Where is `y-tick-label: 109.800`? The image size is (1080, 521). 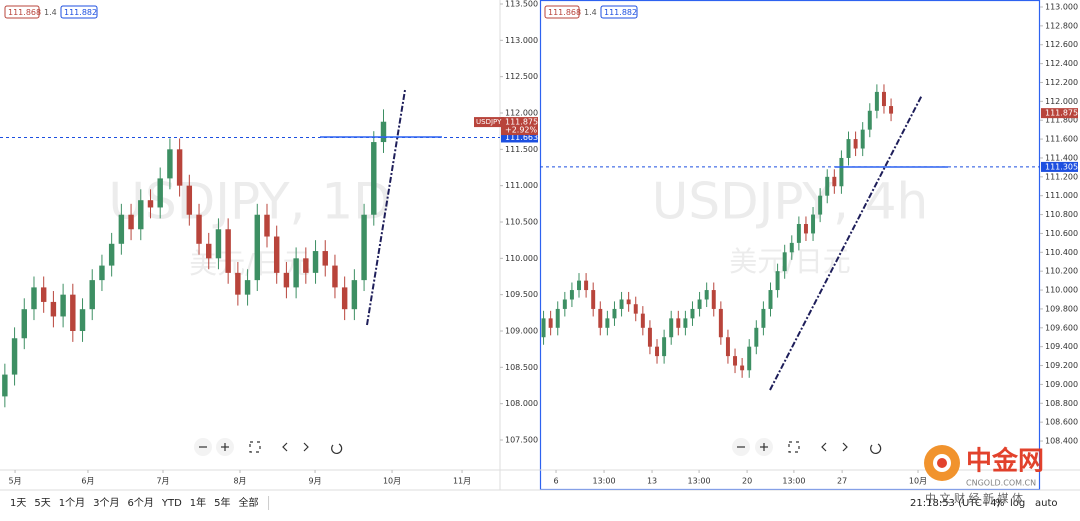
y-tick-label: 109.800 is located at coordinates (1061, 308).